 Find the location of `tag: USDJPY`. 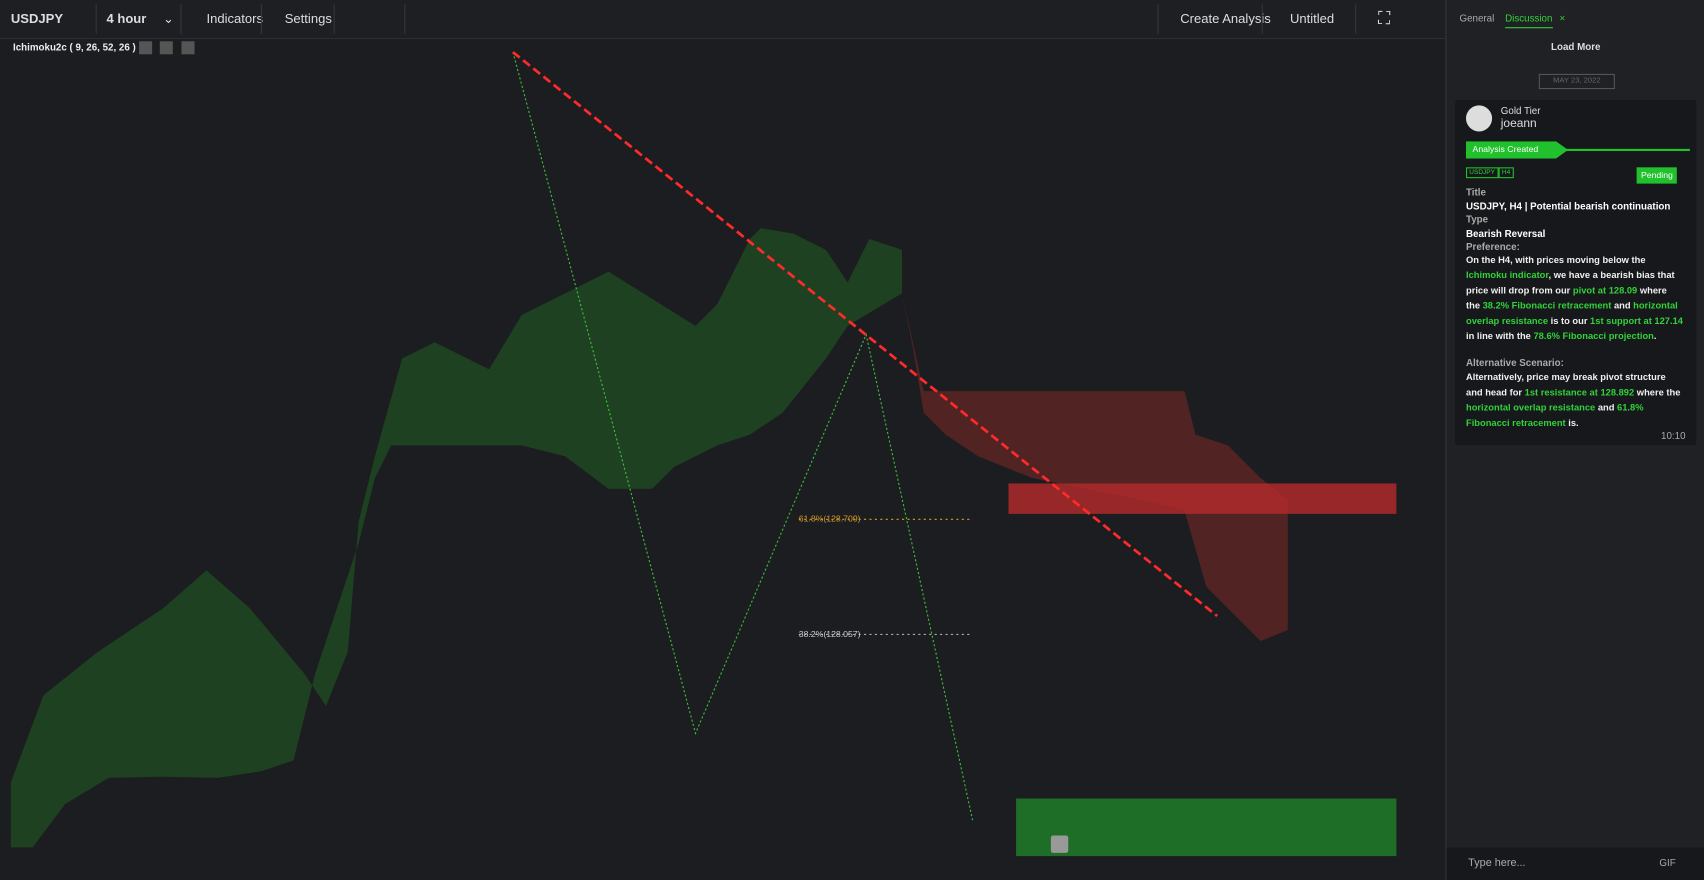

tag: USDJPY is located at coordinates (1482, 173).